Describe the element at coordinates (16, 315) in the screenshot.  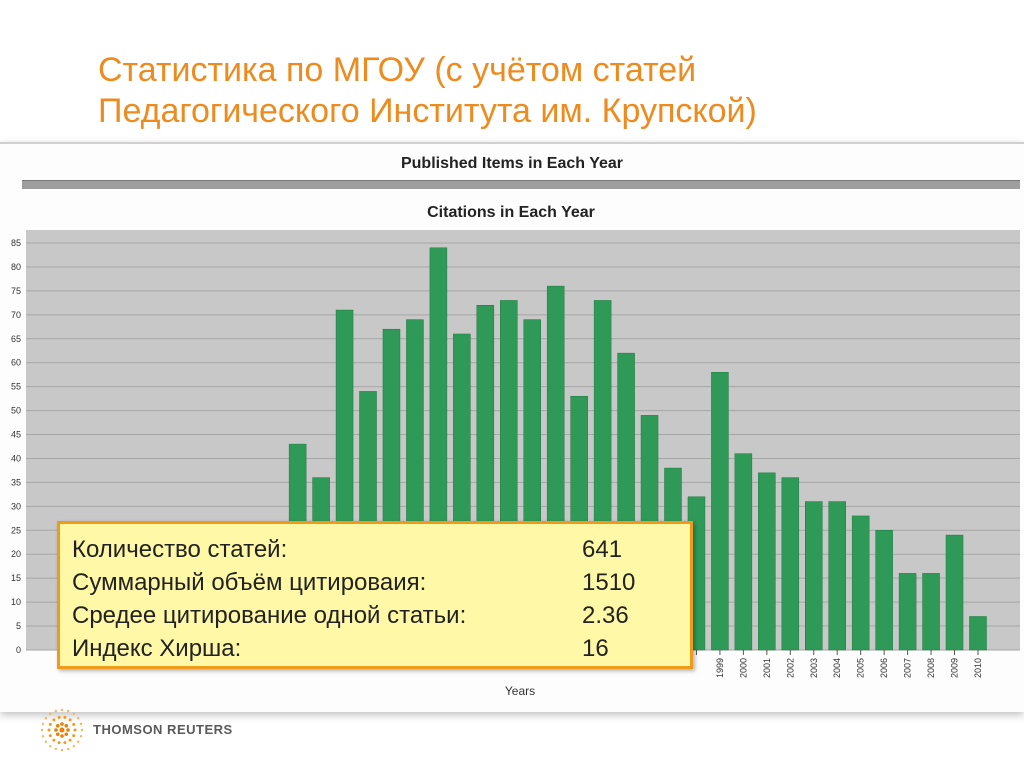
I see `y-tick-label: 70` at that location.